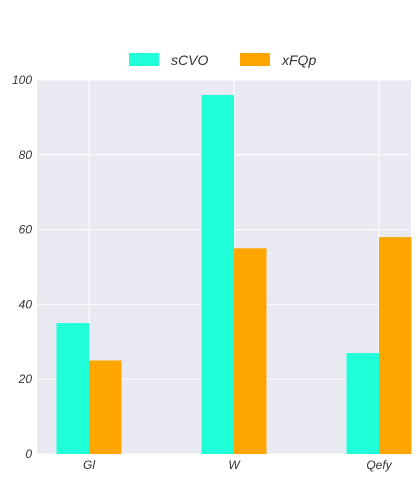 This screenshot has width=420, height=480. Describe the element at coordinates (72, 388) in the screenshot. I see `bar-scvo-gl` at that location.